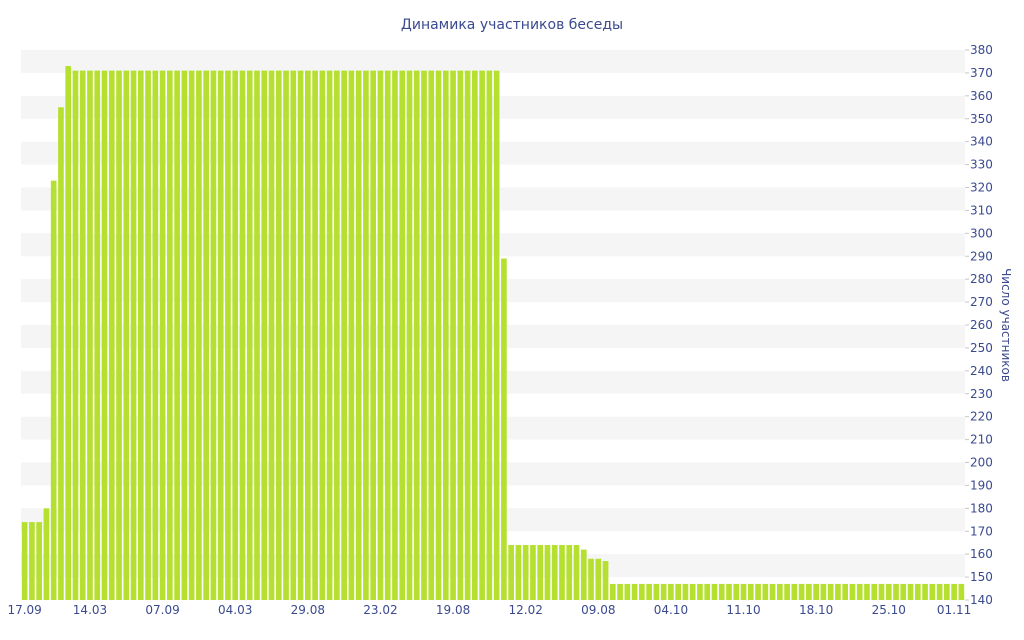 This screenshot has width=1024, height=640. Describe the element at coordinates (981, 73) in the screenshot. I see `y-tick-label: 370` at that location.